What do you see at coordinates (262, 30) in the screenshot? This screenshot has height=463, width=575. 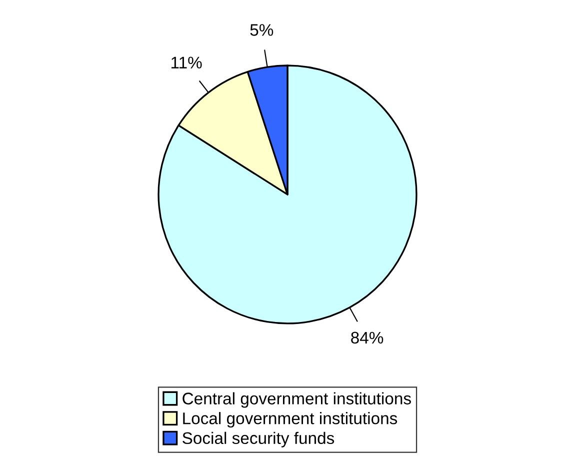 I see `data-label: 5%` at bounding box center [262, 30].